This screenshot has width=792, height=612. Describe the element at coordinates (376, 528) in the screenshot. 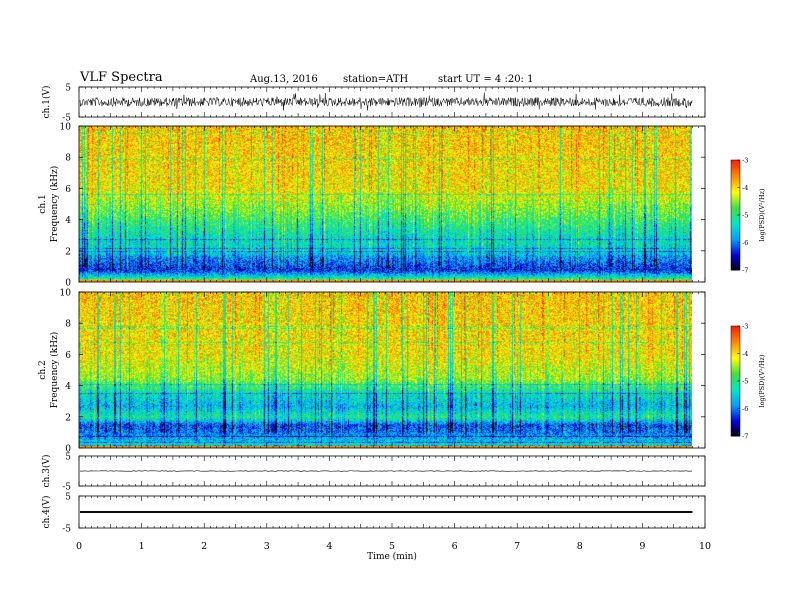

I see `ch4-waveform-panel: 5 -5 ch.4(V) 0 1 2 3 4 5 6 7 8 9 10 Time (min)` at that location.